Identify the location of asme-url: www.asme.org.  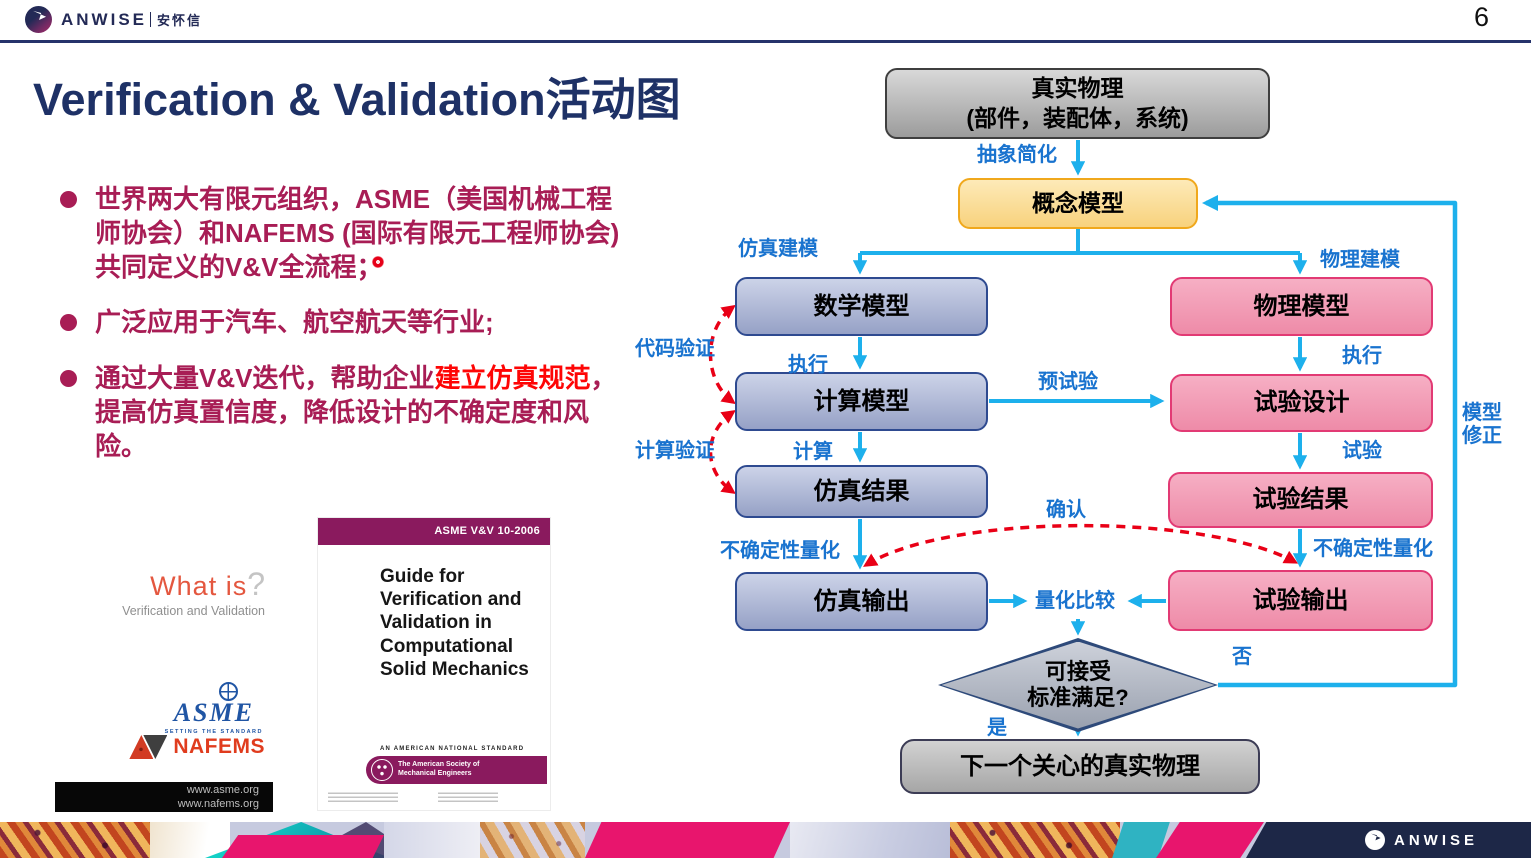
(222, 790).